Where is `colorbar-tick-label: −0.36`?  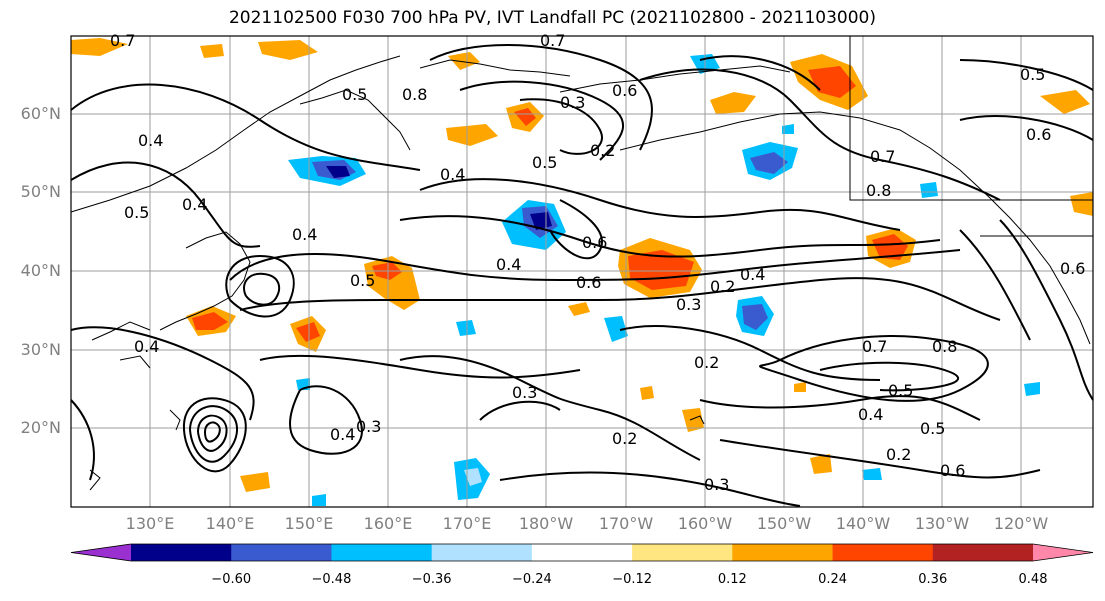
colorbar-tick-label: −0.36 is located at coordinates (431, 579).